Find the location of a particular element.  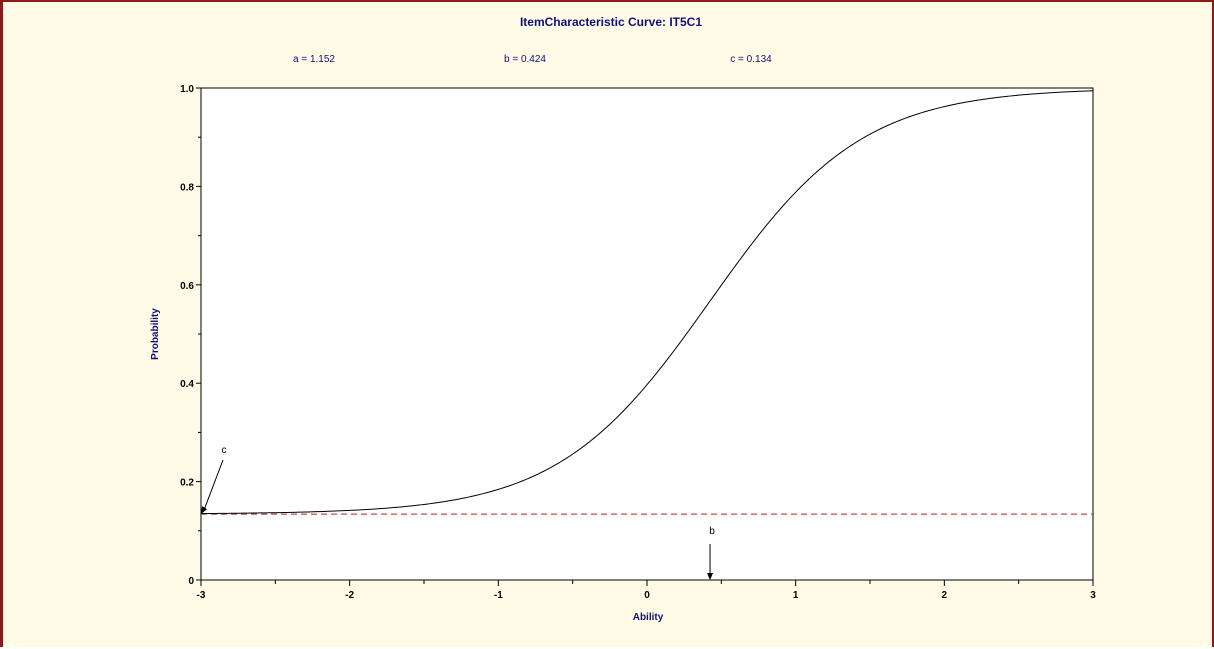

y-tick-label: 0.8 is located at coordinates (187, 187).